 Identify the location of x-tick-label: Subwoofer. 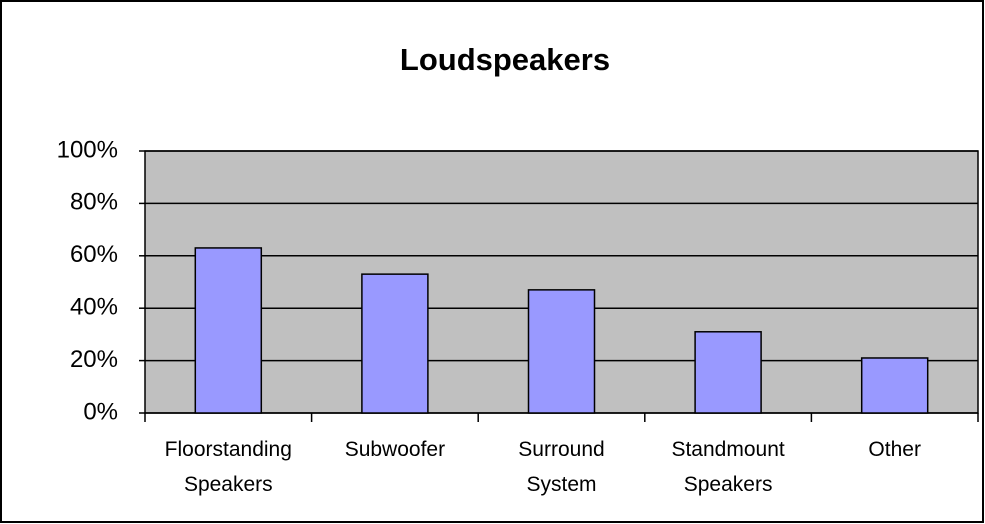
(395, 449).